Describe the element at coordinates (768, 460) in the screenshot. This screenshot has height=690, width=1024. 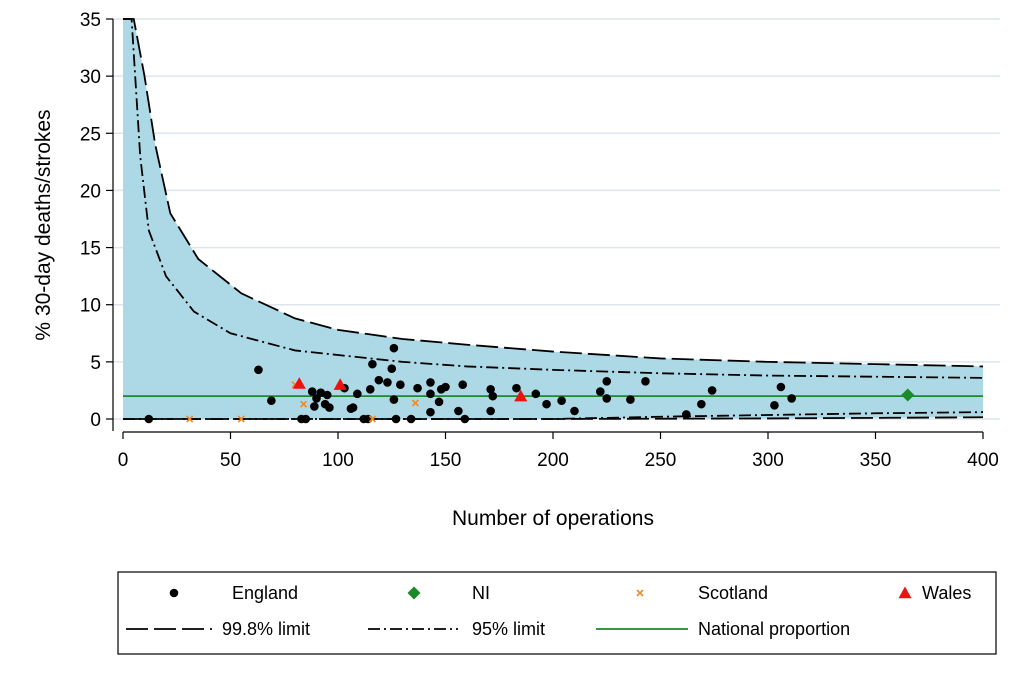
I see `x-tick-label: 300` at that location.